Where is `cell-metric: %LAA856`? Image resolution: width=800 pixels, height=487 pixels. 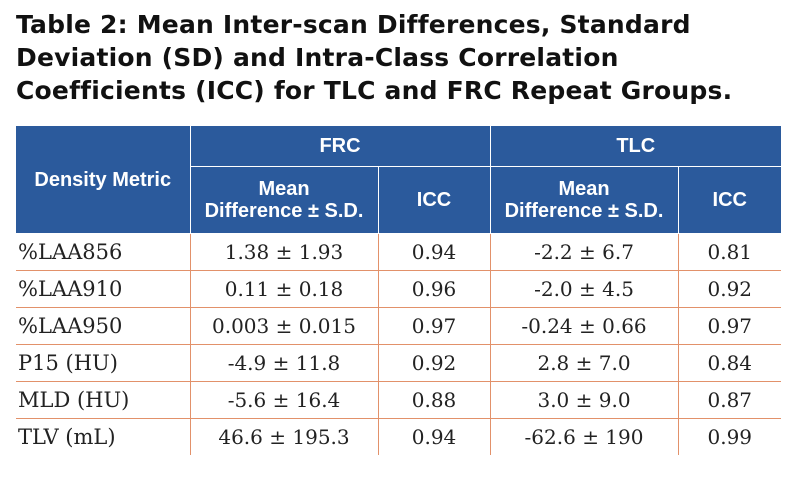
cell-metric: %LAA856 is located at coordinates (103, 252).